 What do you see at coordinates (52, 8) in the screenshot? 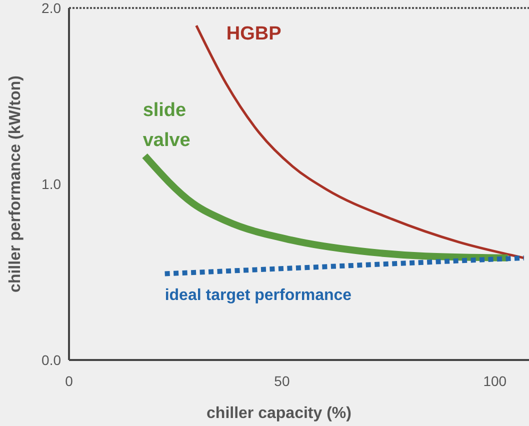
I see `y-tick-label: 2.0` at bounding box center [52, 8].